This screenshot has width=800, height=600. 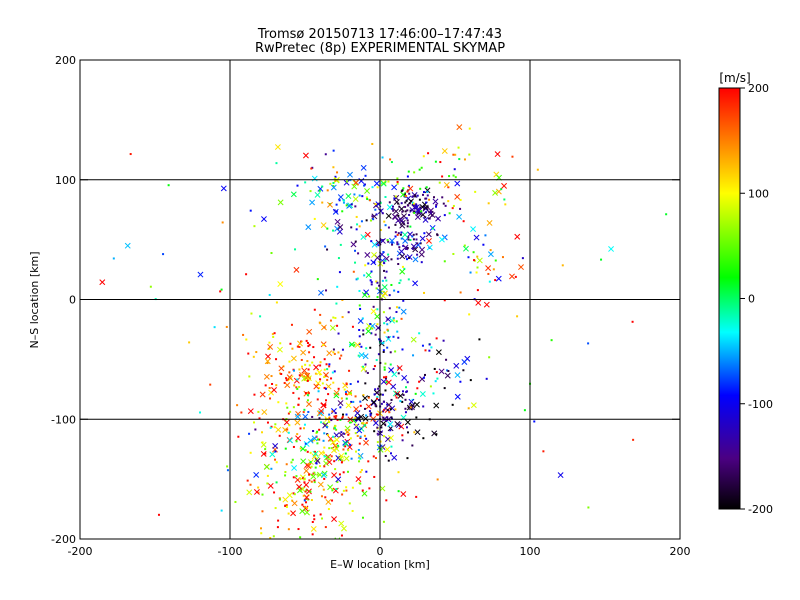 What do you see at coordinates (760, 404) in the screenshot?
I see `colorbar-tick-label: -100` at bounding box center [760, 404].